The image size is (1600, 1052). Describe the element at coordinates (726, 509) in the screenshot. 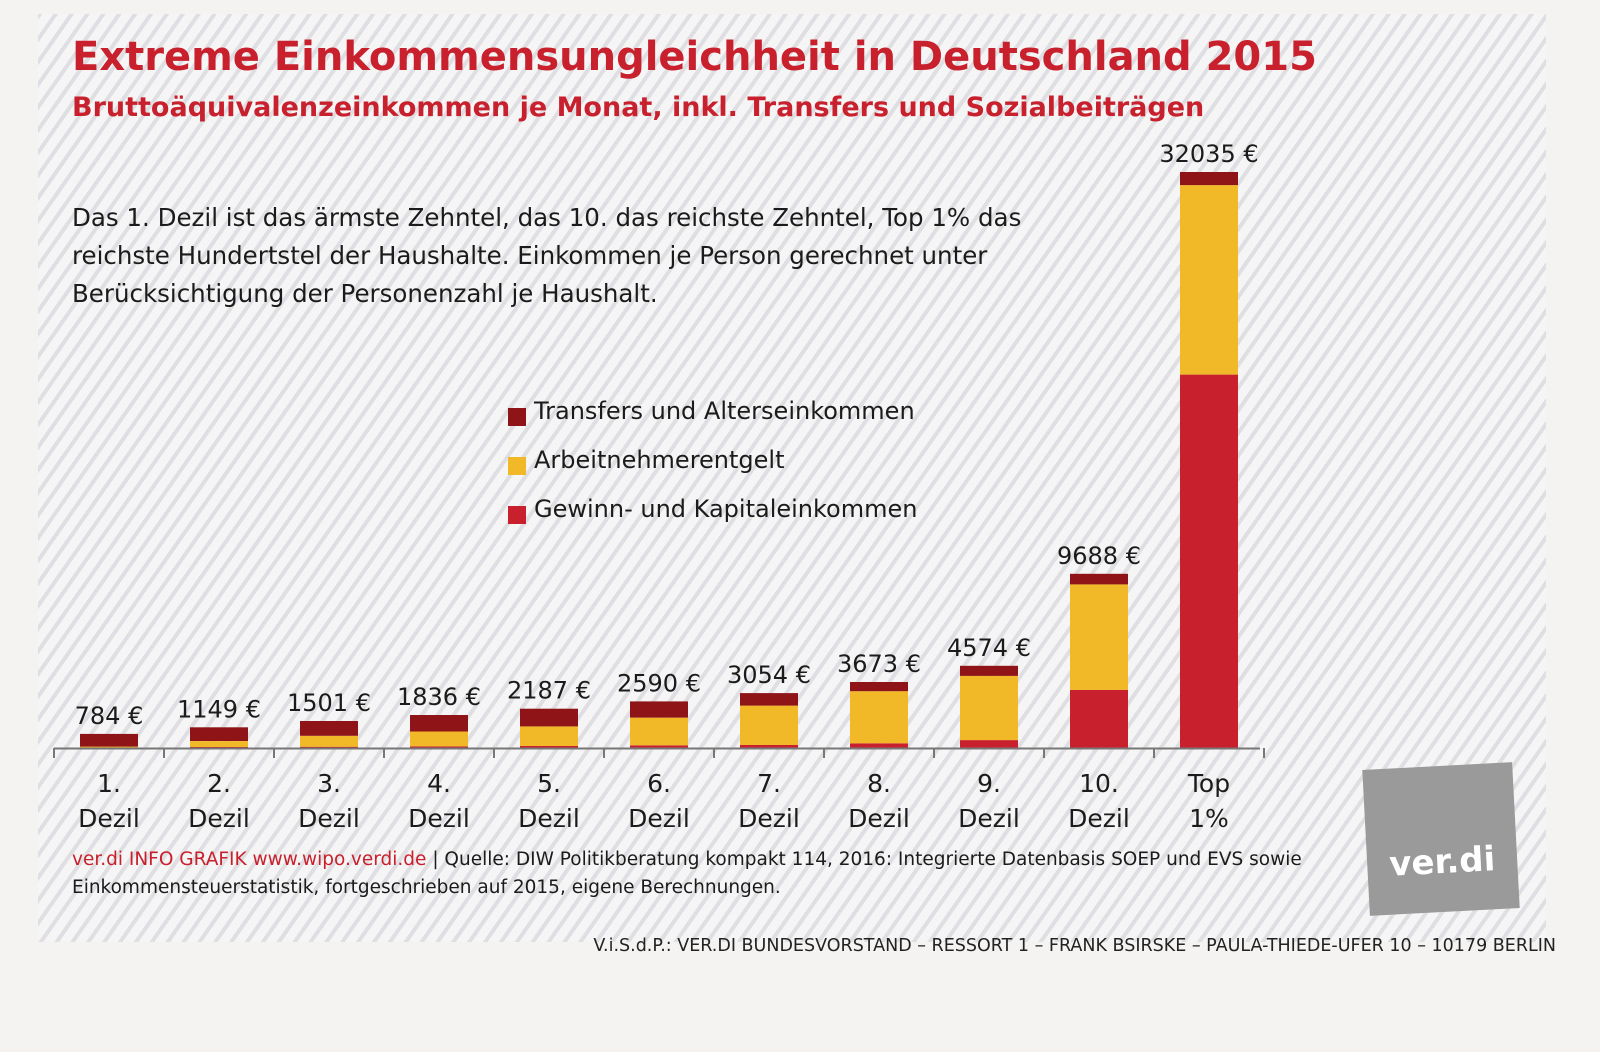

I see `legend-label-gewinn: Gewinn- und Kapitaleinkommen` at that location.